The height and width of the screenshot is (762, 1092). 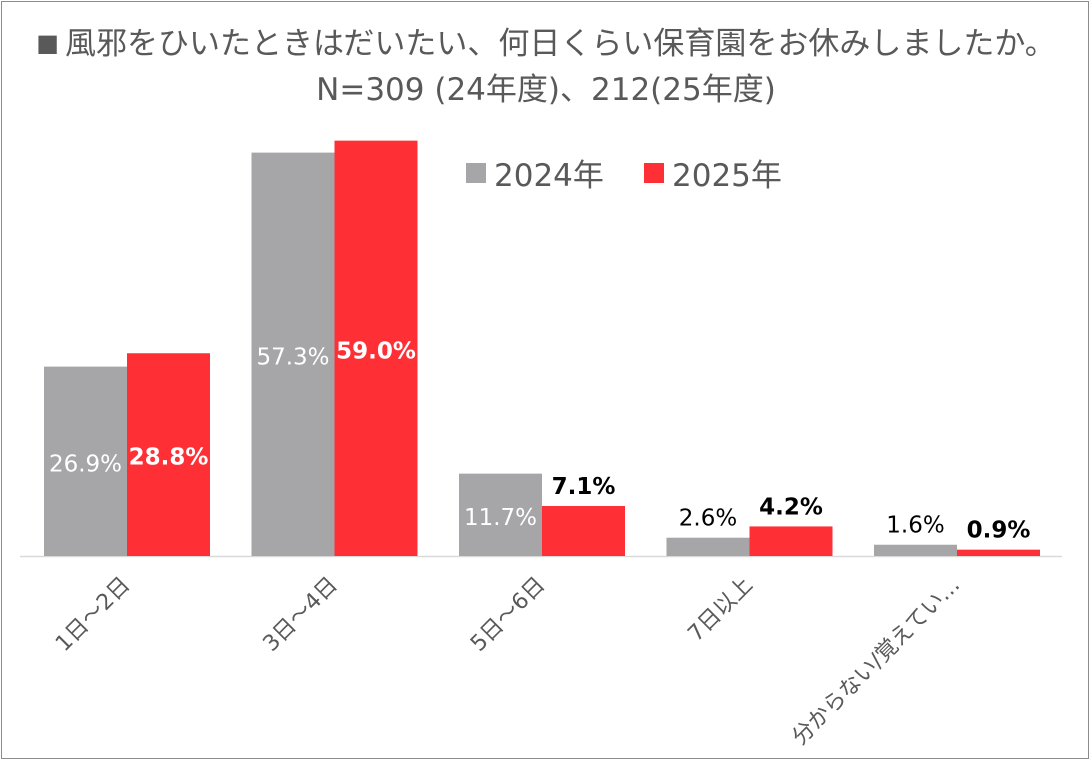 I want to click on category-label-1: 1日～2日, so click(x=93, y=615).